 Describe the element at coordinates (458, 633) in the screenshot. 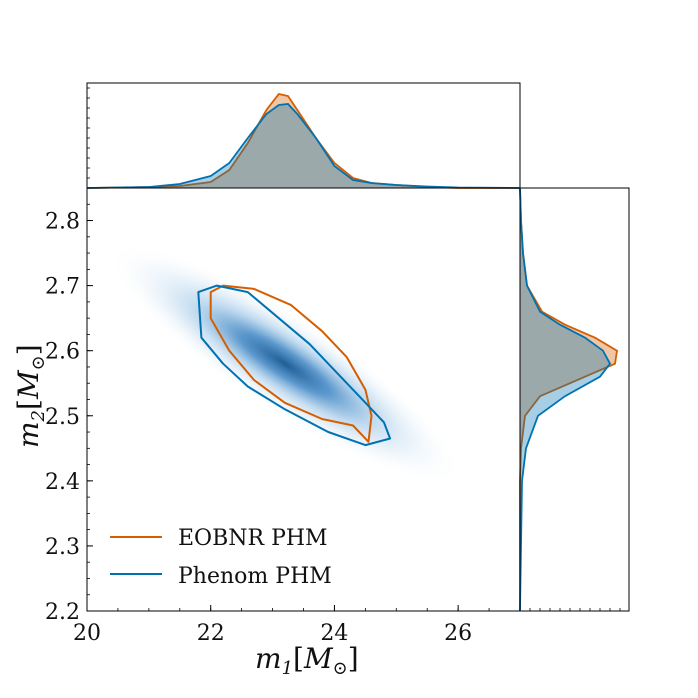

I see `x-tick-label: 26` at that location.